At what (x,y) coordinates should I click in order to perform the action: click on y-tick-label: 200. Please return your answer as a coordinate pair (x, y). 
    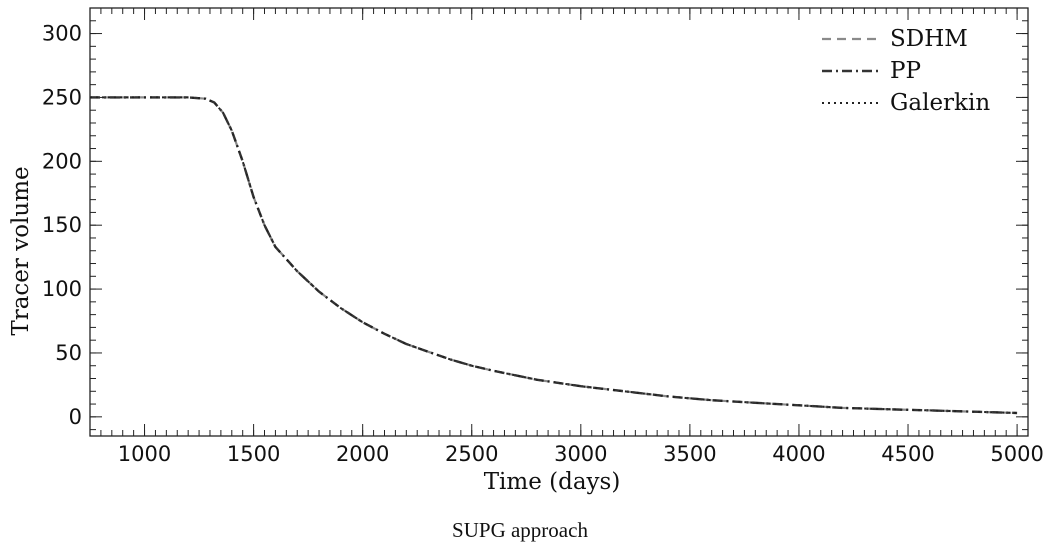
    Looking at the image, I should click on (62, 161).